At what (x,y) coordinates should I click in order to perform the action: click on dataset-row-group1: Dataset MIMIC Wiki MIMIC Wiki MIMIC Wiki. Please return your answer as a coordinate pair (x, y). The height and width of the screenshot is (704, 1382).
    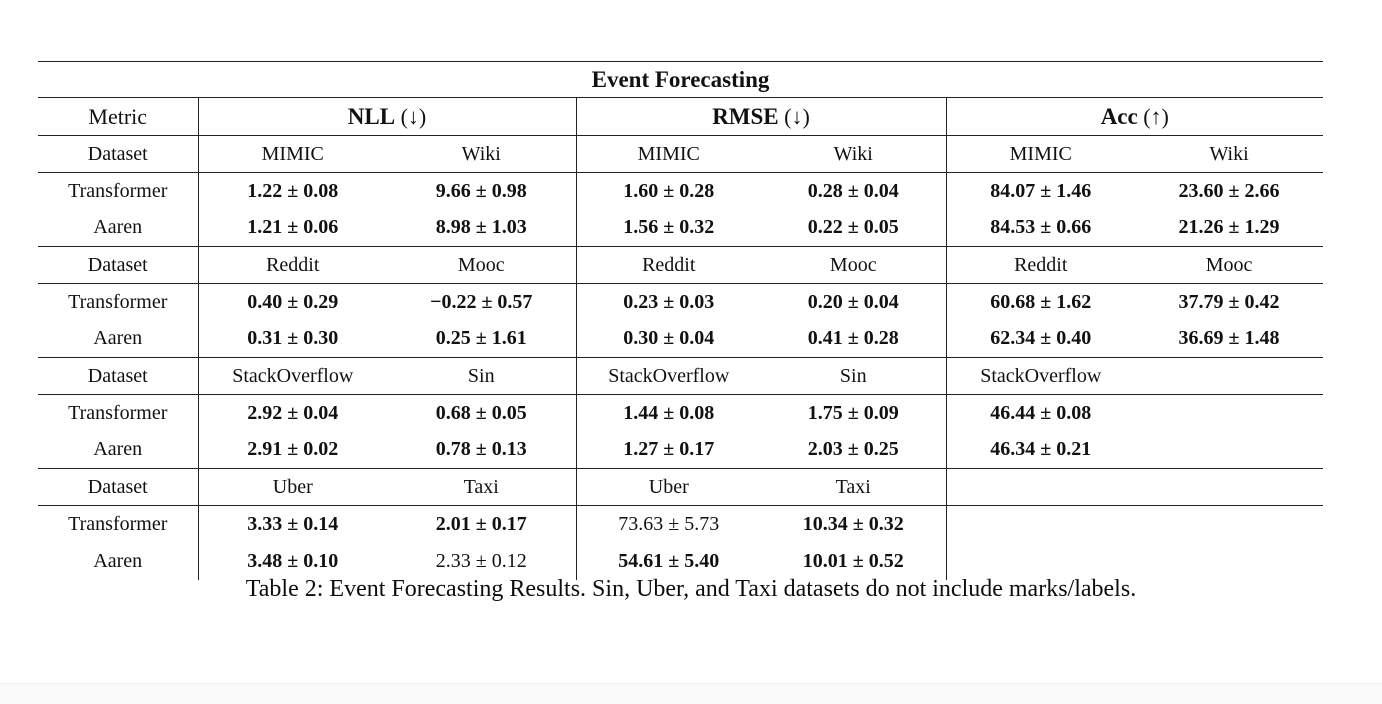
    Looking at the image, I should click on (681, 154).